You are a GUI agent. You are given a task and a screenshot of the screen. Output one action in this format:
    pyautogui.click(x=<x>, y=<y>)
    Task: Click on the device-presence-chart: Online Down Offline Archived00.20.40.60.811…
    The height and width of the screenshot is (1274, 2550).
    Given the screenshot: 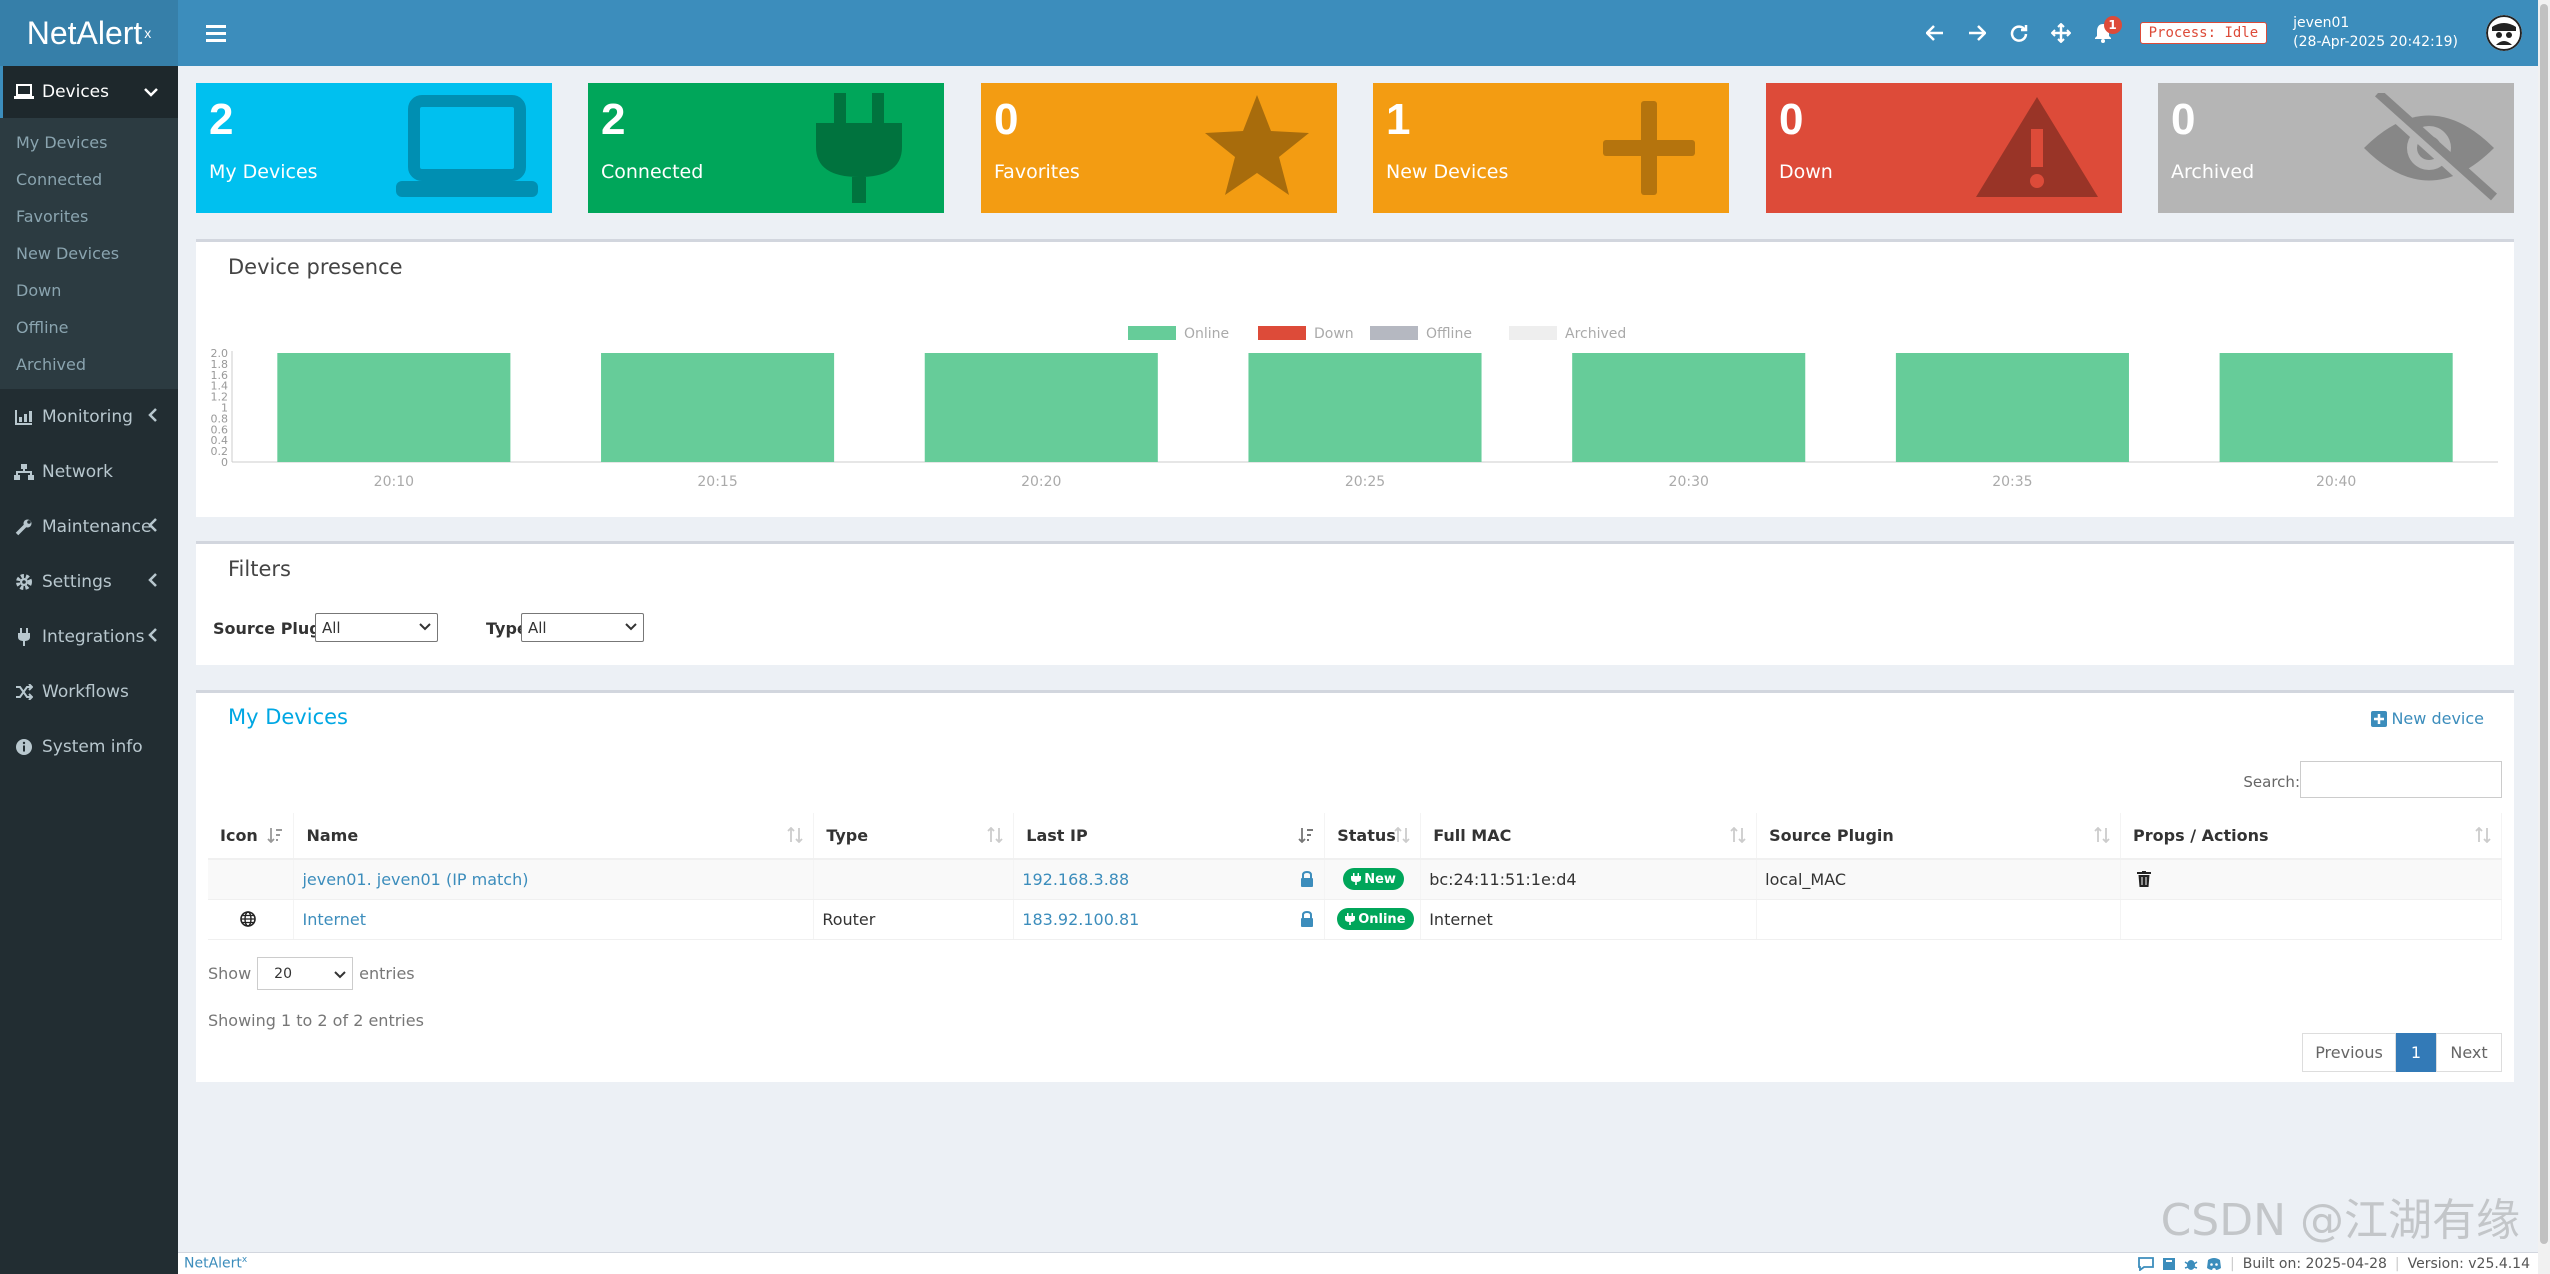 What is the action you would take?
    pyautogui.click(x=1354, y=408)
    